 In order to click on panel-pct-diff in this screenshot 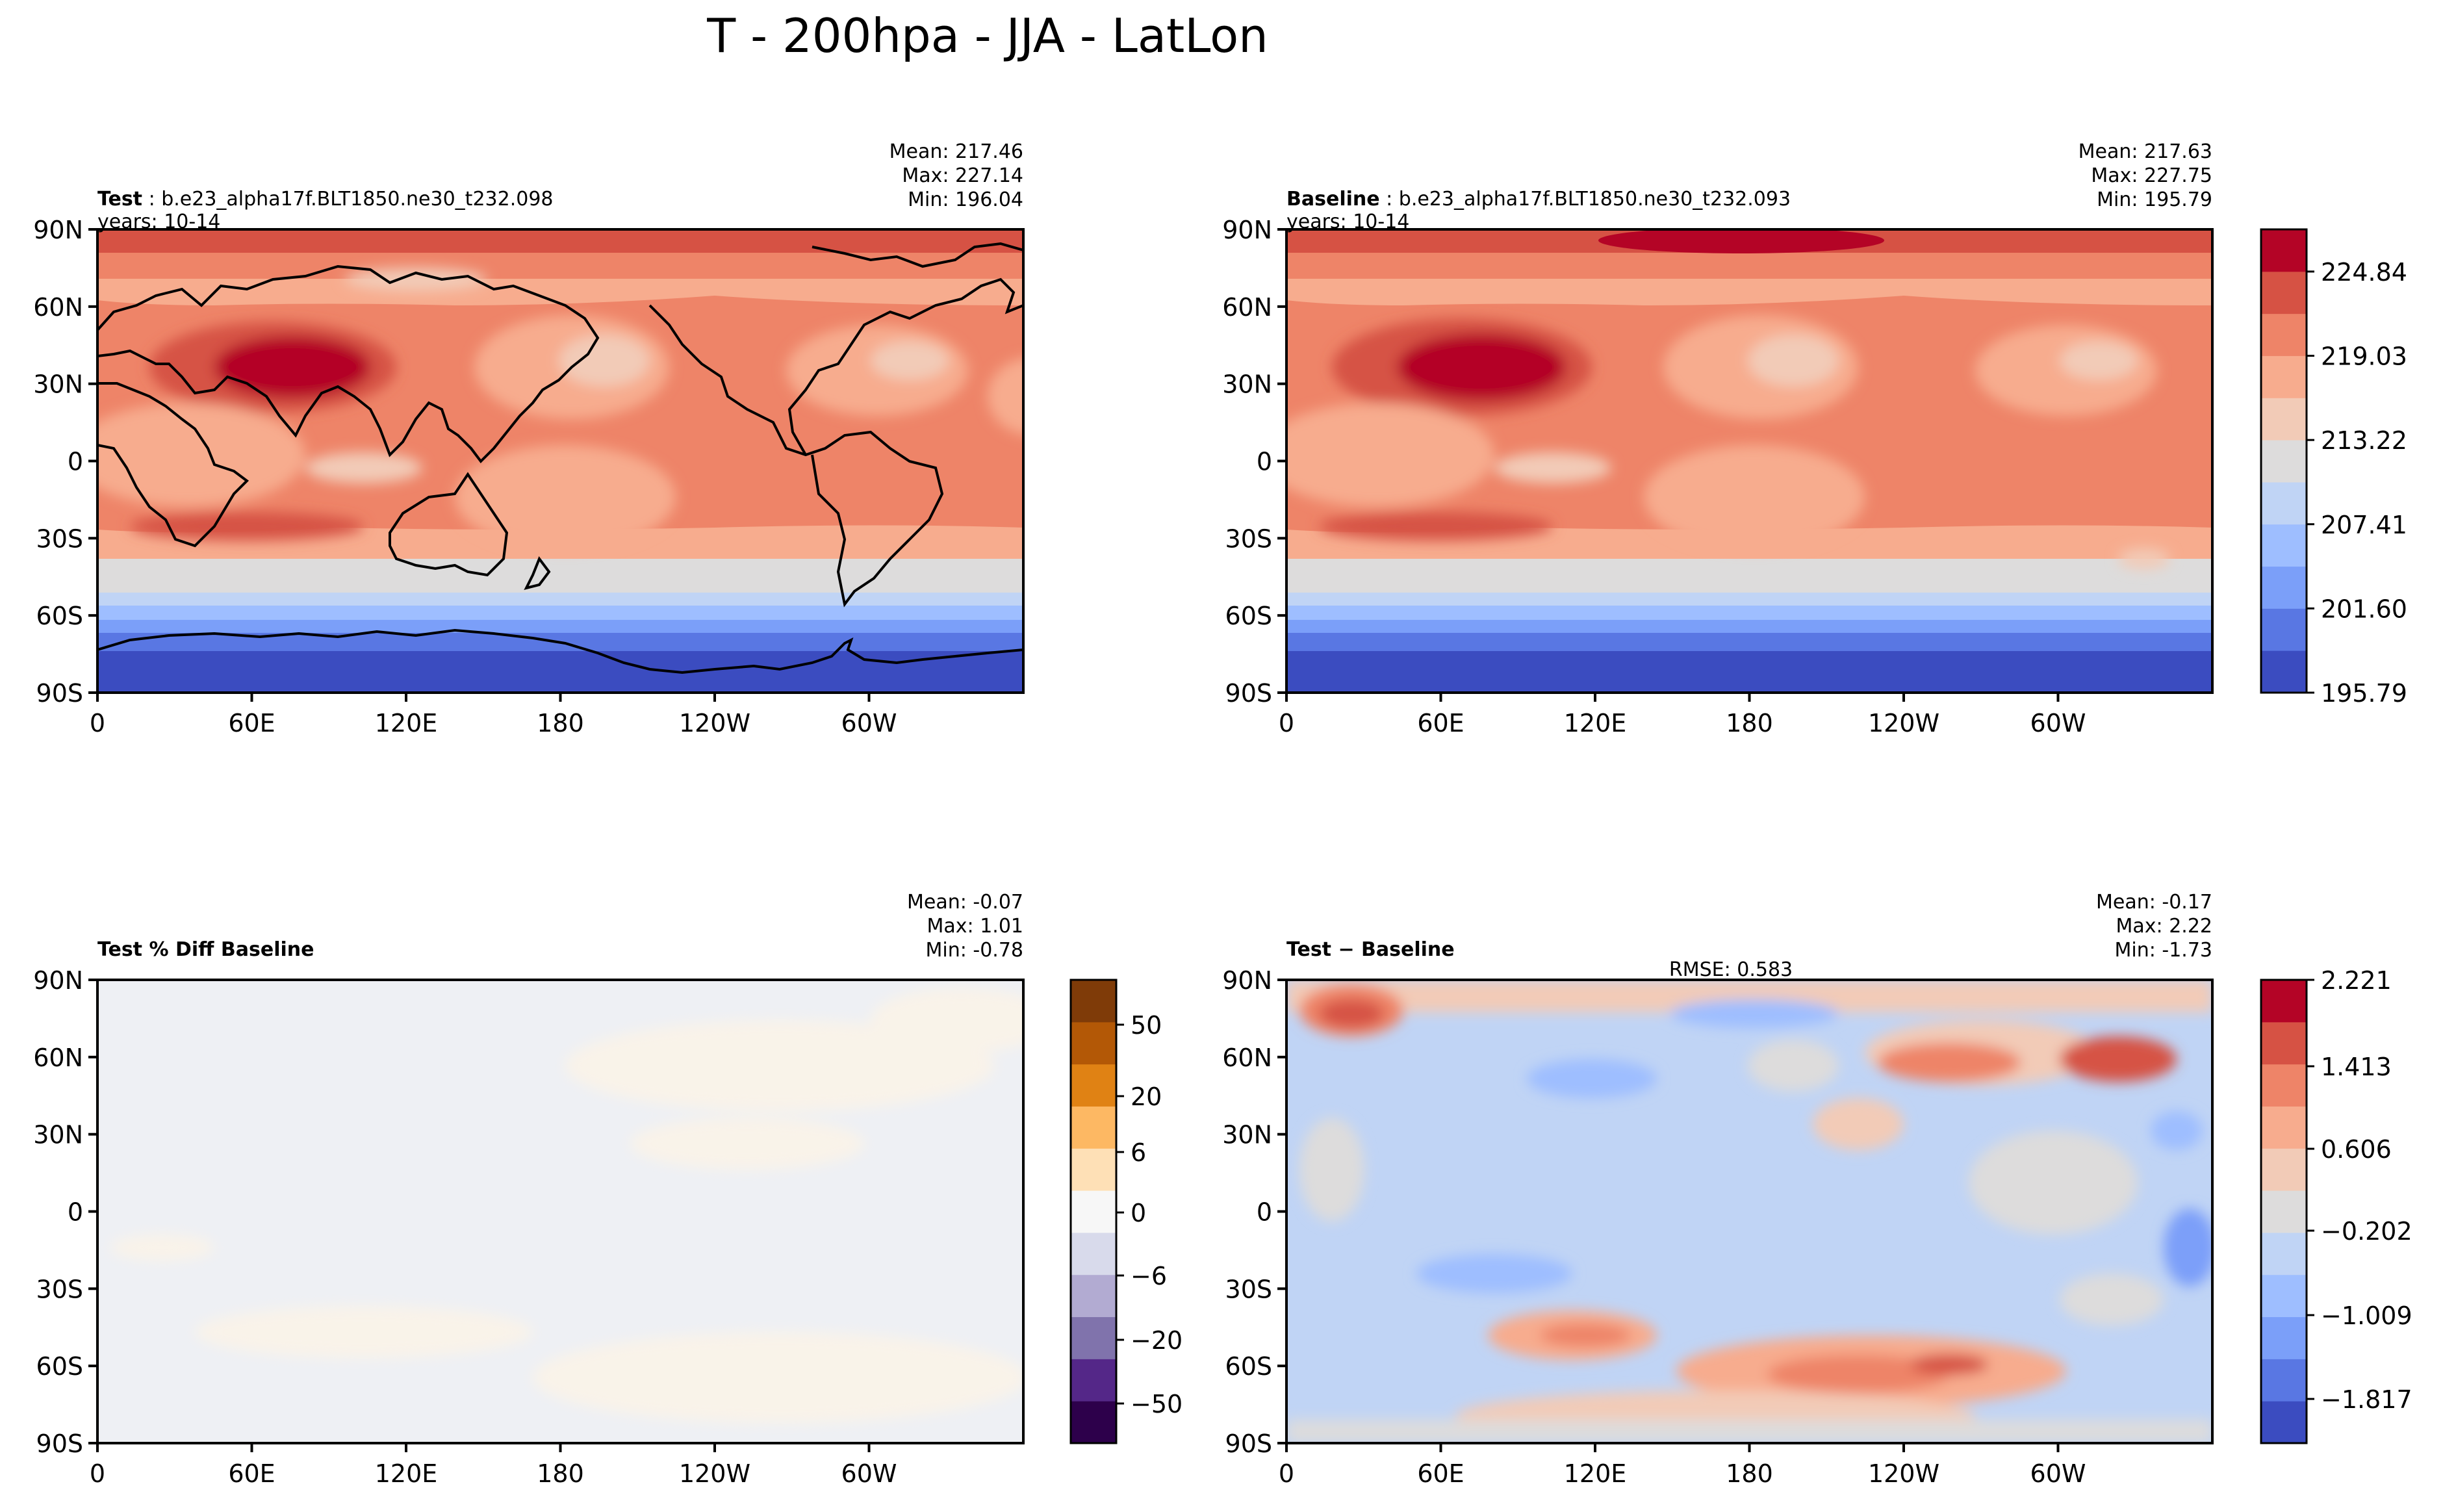, I will do `click(560, 1211)`.